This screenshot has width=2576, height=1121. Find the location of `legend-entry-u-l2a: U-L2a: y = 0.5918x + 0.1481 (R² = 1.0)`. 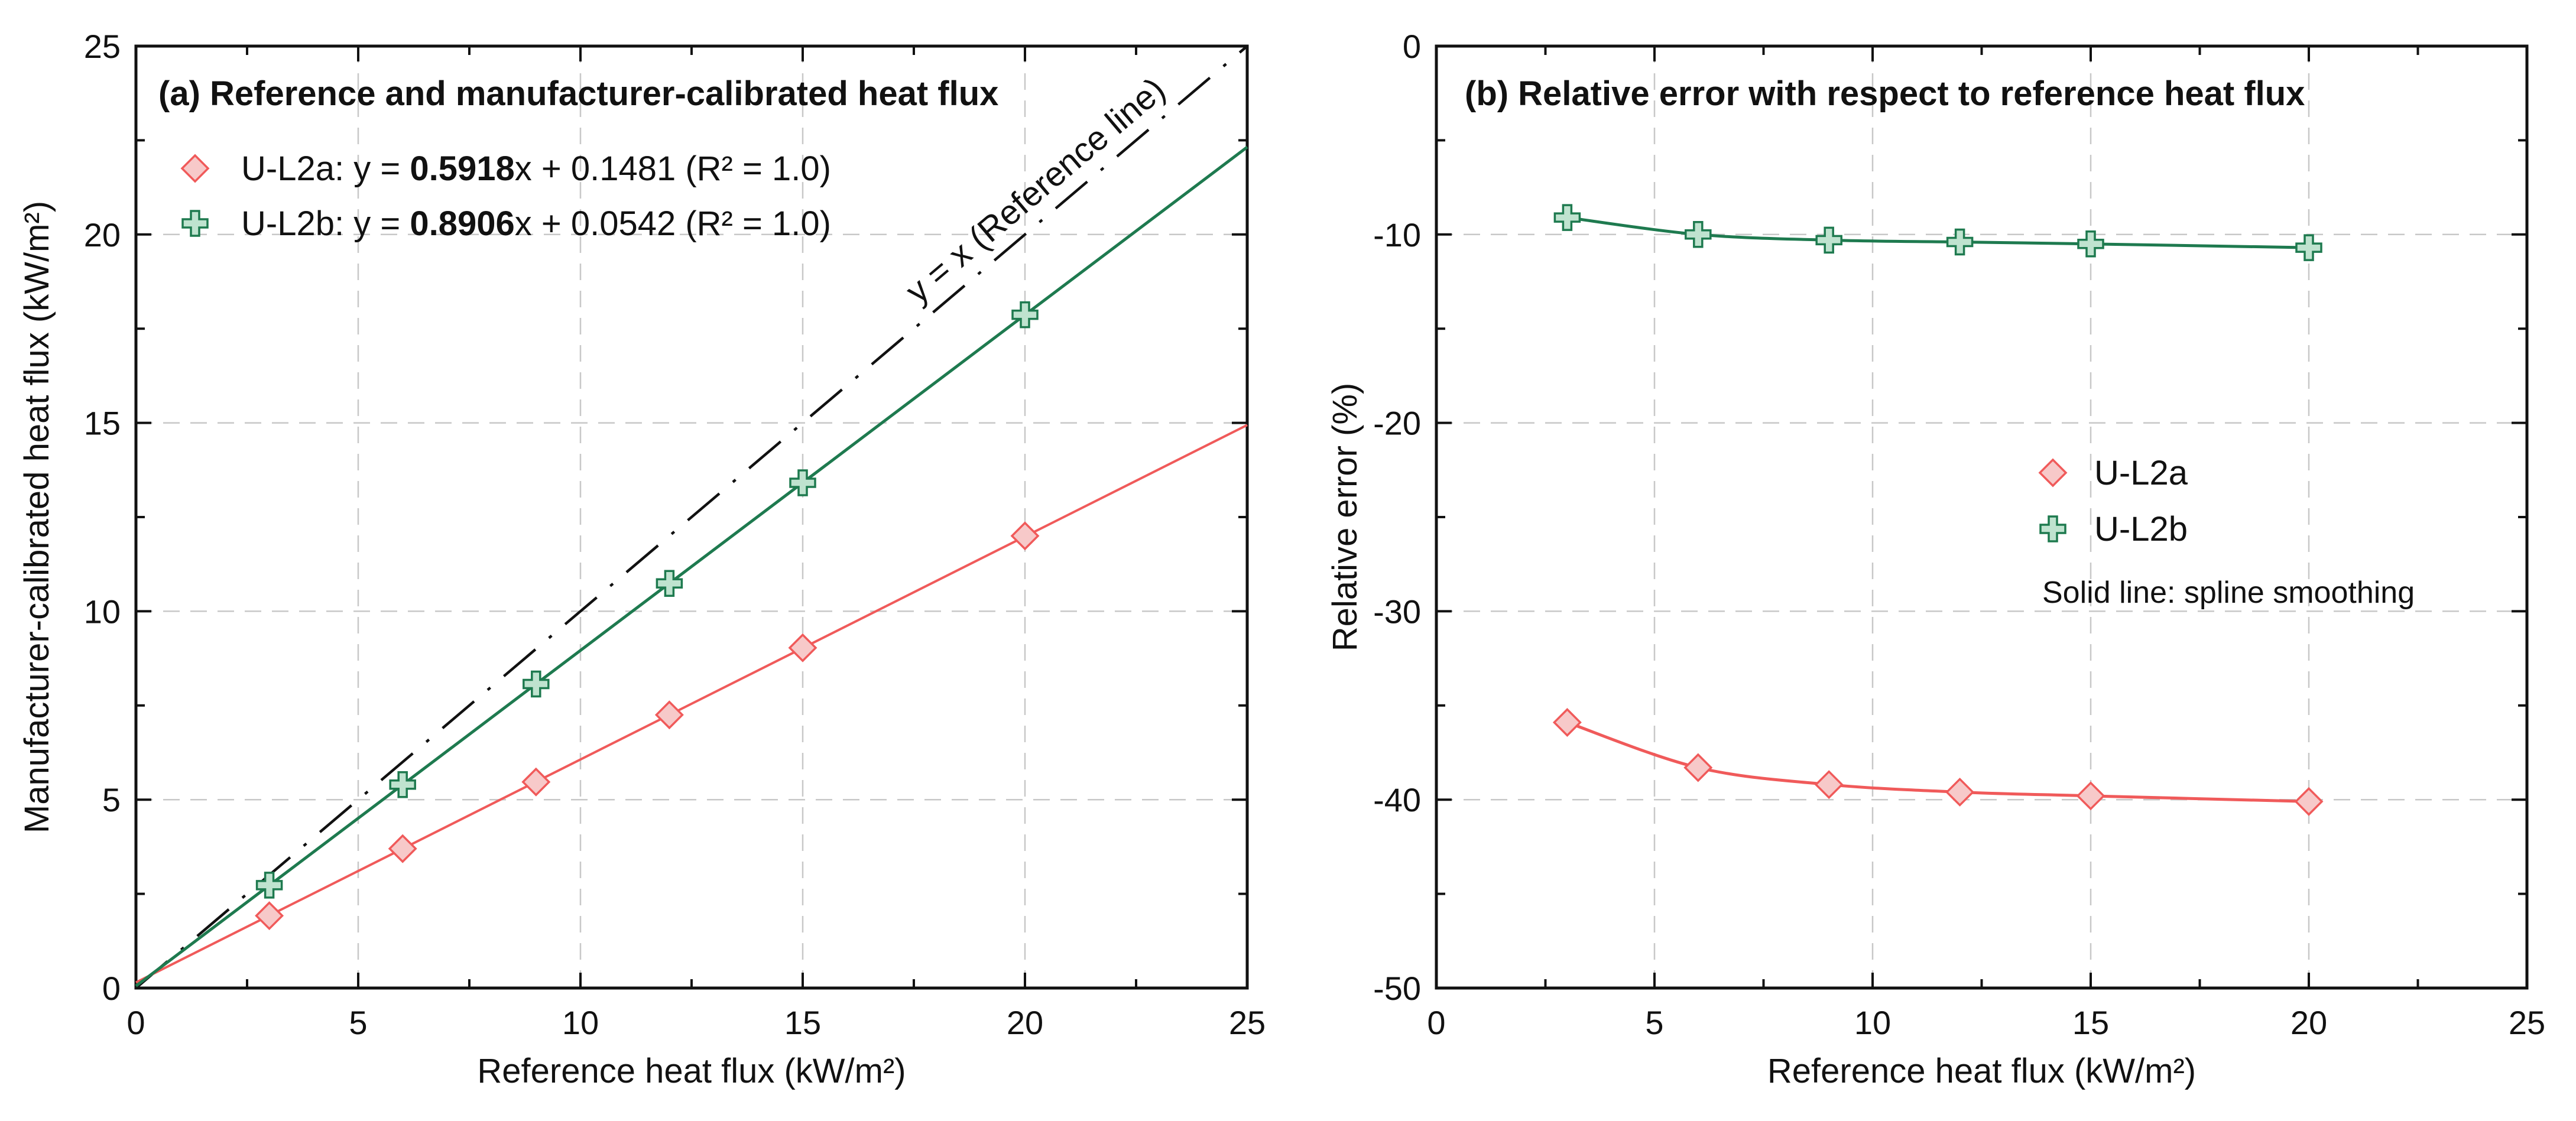

legend-entry-u-l2a: U-L2a: y = 0.5918x + 0.1481 (R² = 1.0) is located at coordinates (536, 169).